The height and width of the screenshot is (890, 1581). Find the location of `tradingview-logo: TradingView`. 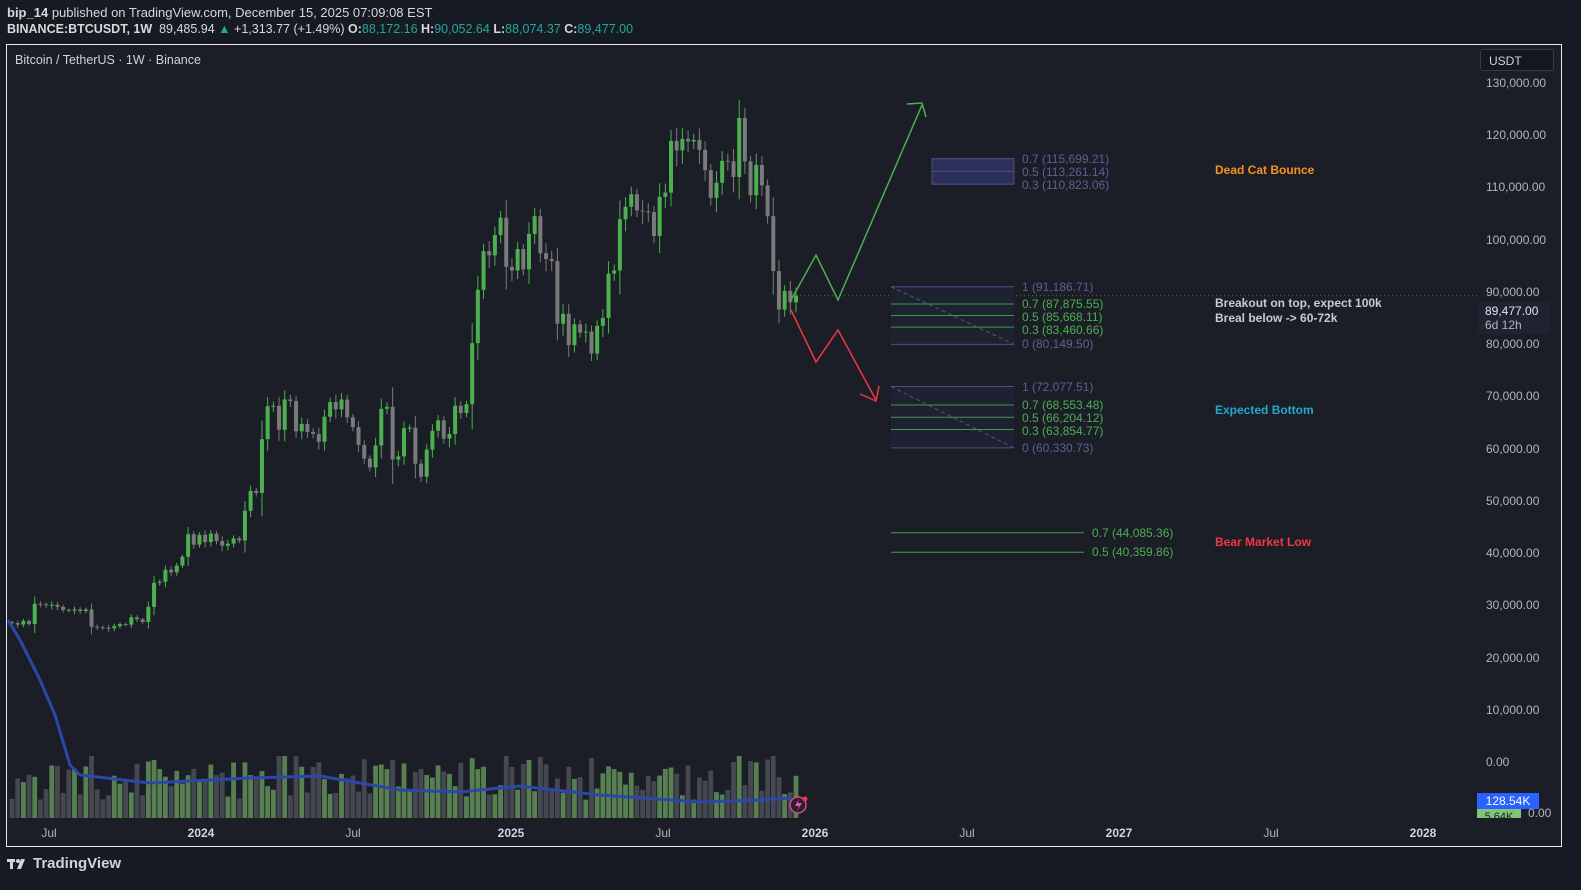

tradingview-logo: TradingView is located at coordinates (64, 863).